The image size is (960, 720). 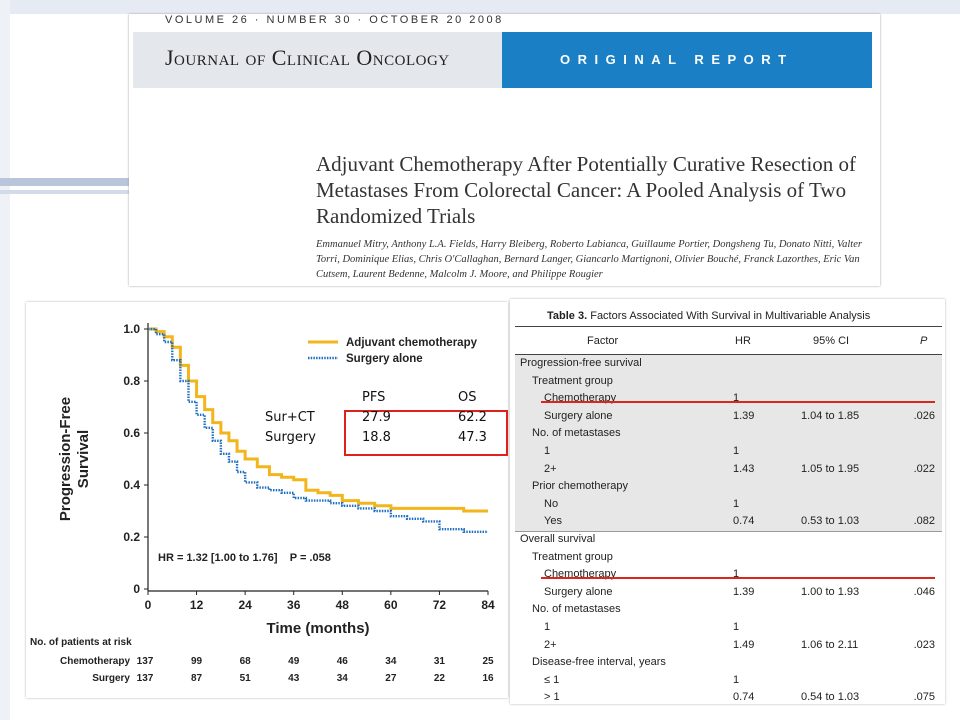 I want to click on x-tick-label: 0, so click(x=148, y=605).